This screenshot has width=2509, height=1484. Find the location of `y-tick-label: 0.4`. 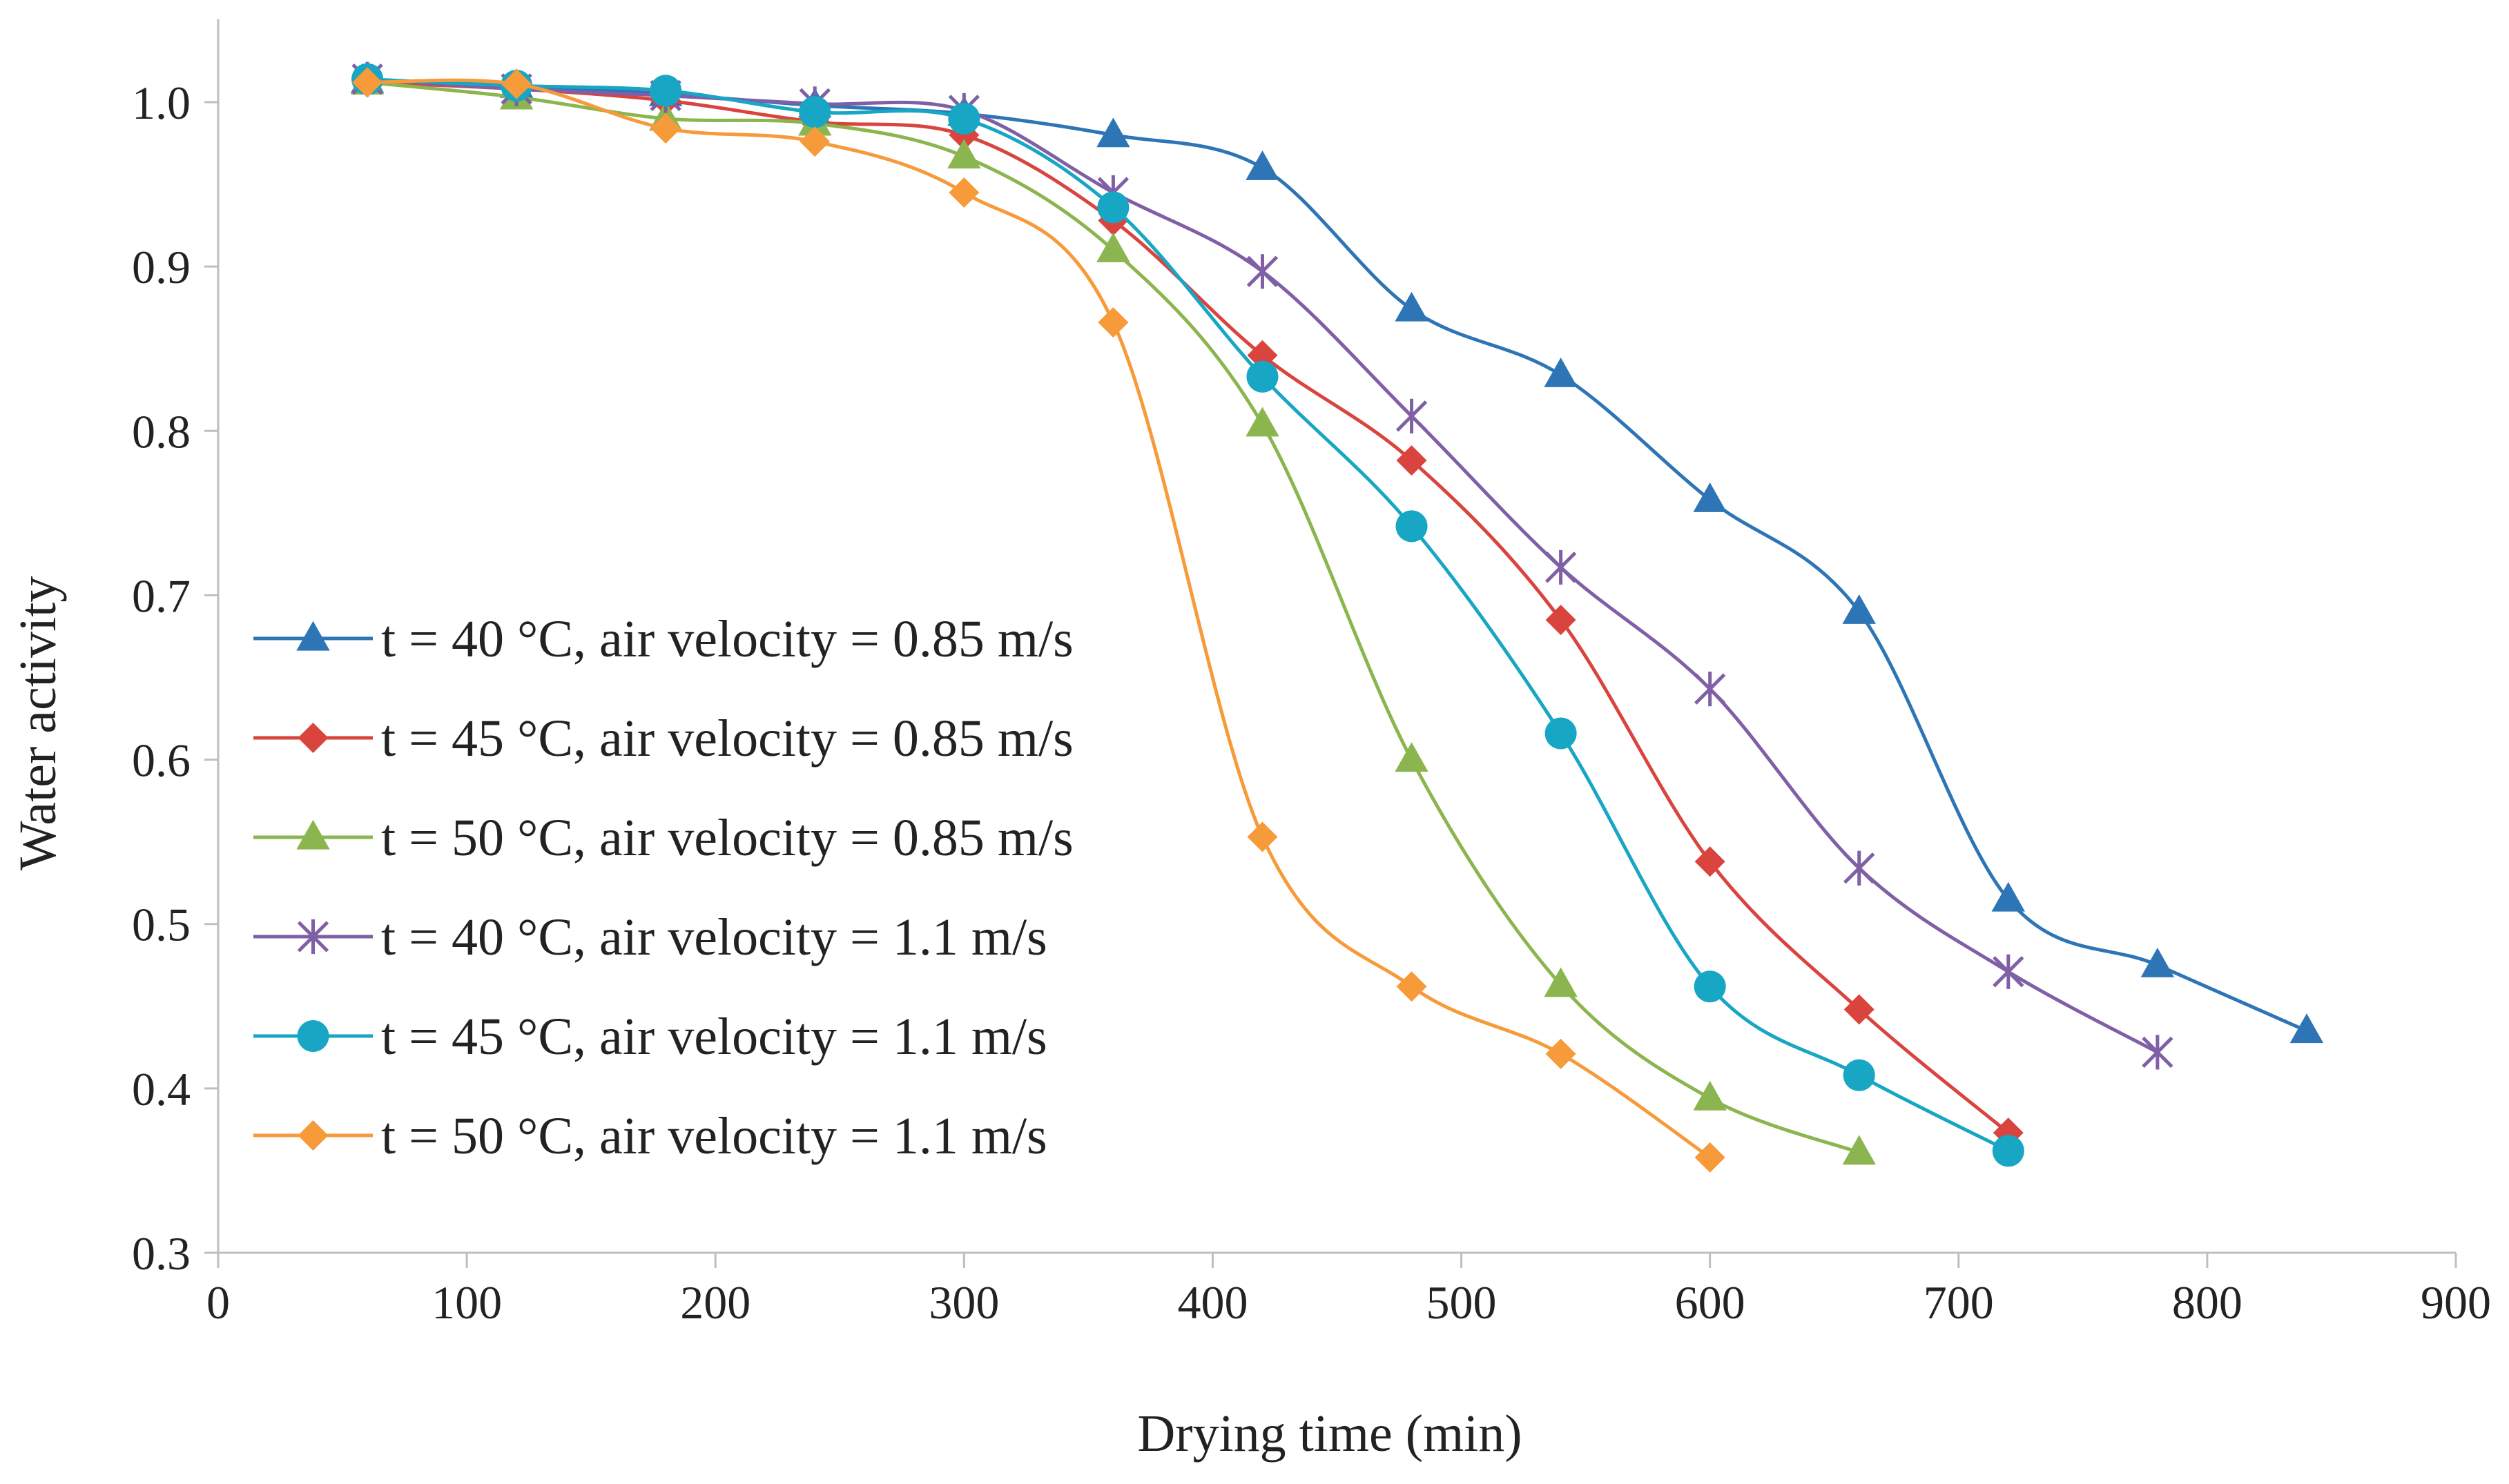

y-tick-label: 0.4 is located at coordinates (161, 1089).